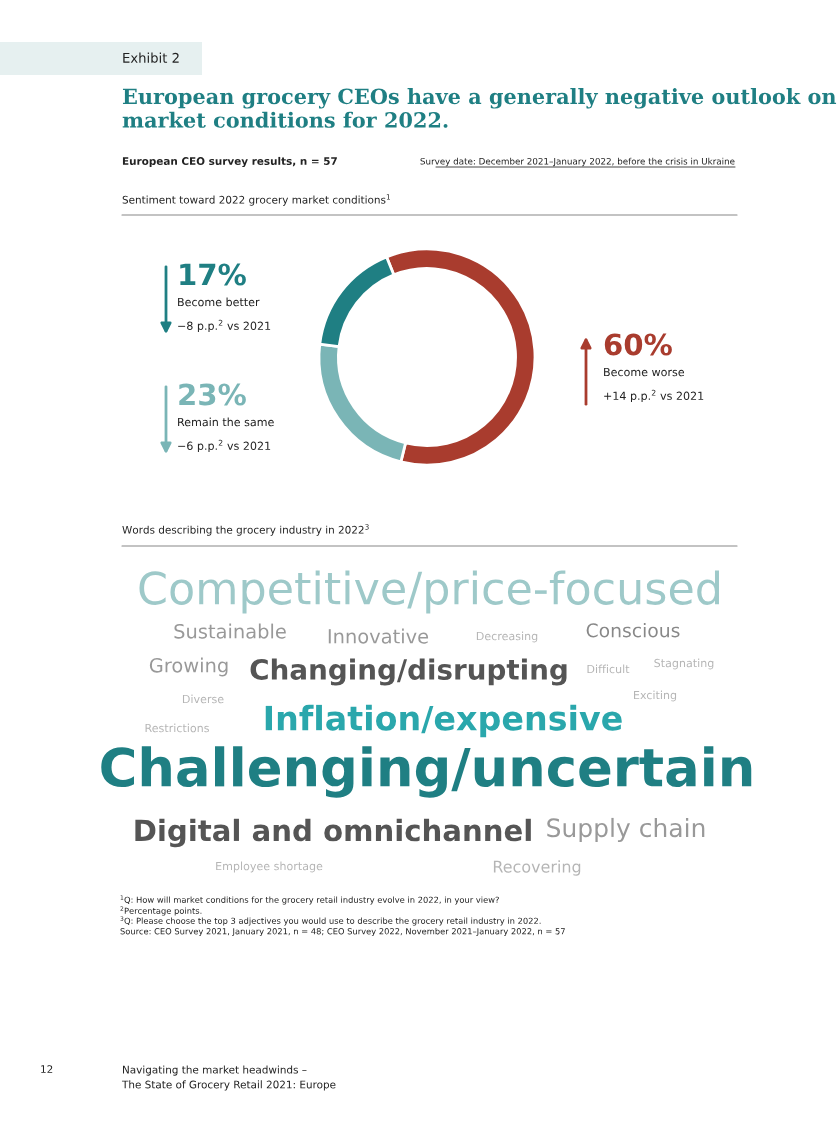 The image size is (840, 1140). What do you see at coordinates (608, 669) in the screenshot?
I see `text: Difficult` at bounding box center [608, 669].